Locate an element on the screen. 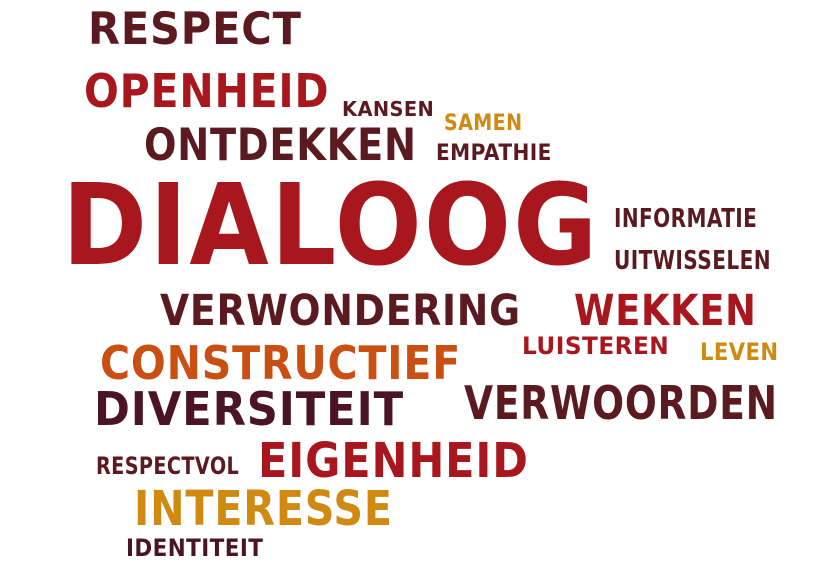  word-leven: LEVEN is located at coordinates (739, 352).